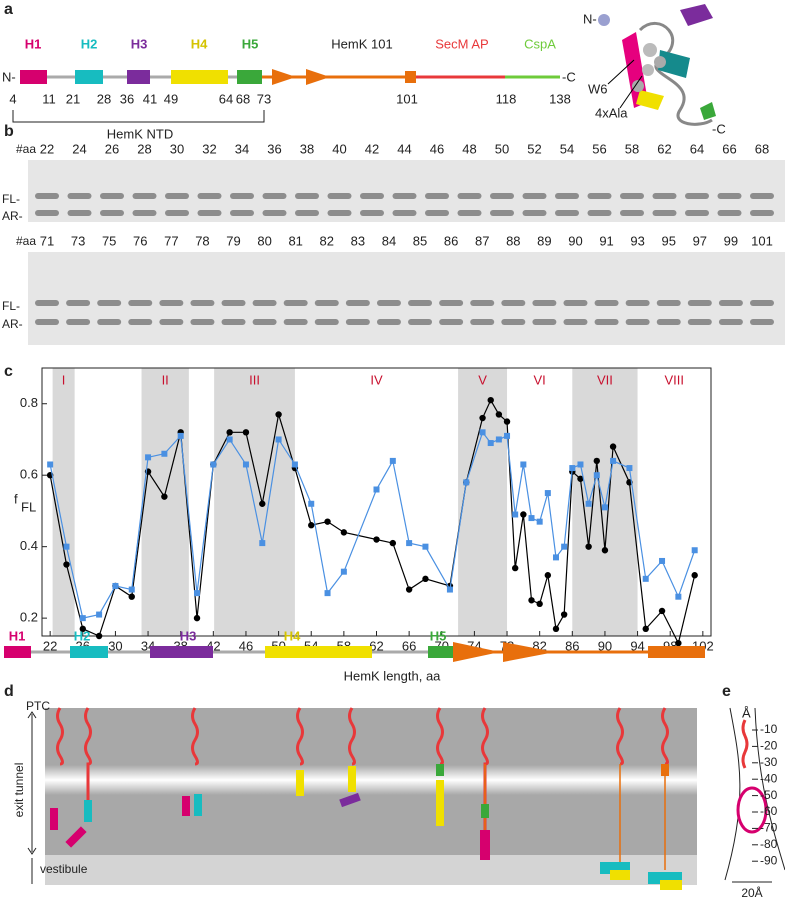 This screenshot has height=905, width=785. I want to click on lane-label: 44, so click(404, 148).